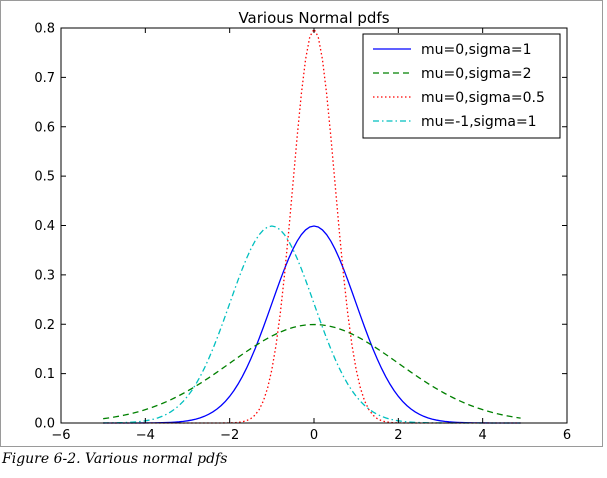 This screenshot has width=607, height=478. I want to click on x-tick-label: 6, so click(567, 435).